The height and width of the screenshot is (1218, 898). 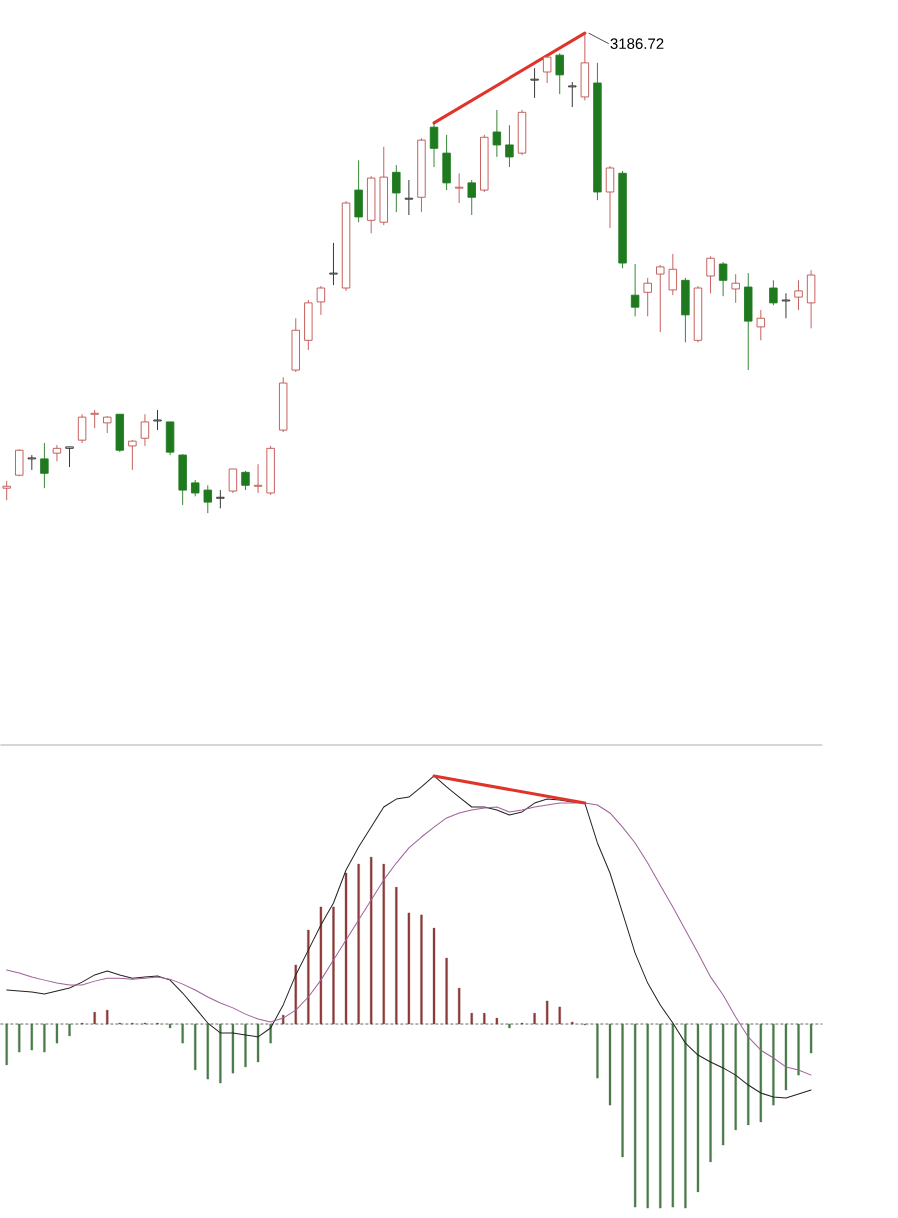 I want to click on annotation: 3186.72, so click(x=637, y=43).